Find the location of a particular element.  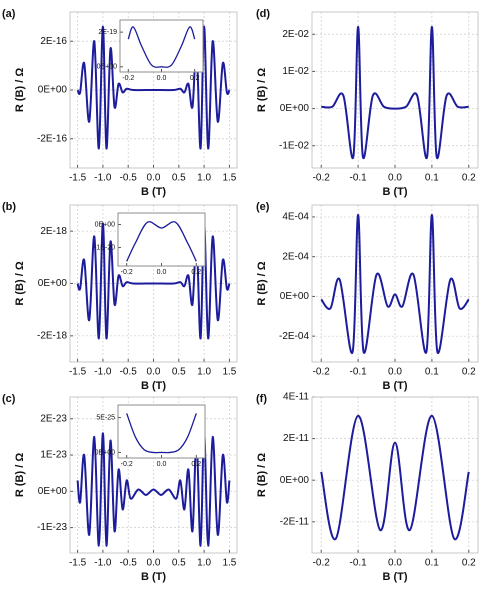

y-tick-label: -2E-16 is located at coordinates (52, 138).